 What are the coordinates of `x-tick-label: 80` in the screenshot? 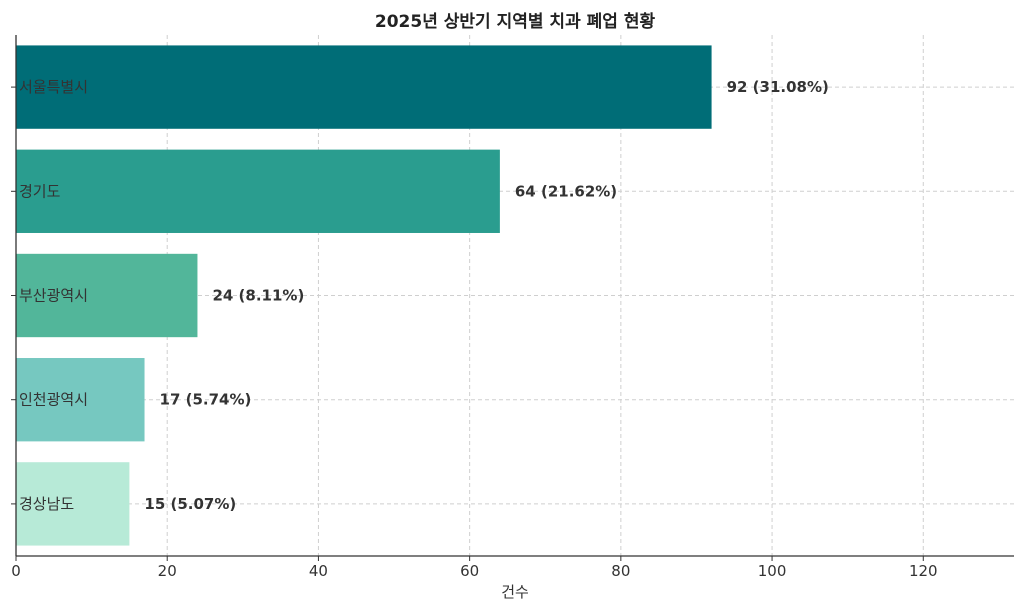 It's located at (620, 571).